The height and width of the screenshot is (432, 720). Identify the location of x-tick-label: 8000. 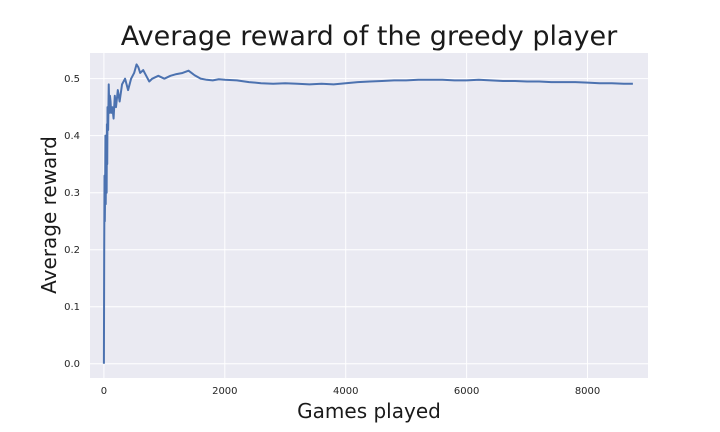
(587, 391).